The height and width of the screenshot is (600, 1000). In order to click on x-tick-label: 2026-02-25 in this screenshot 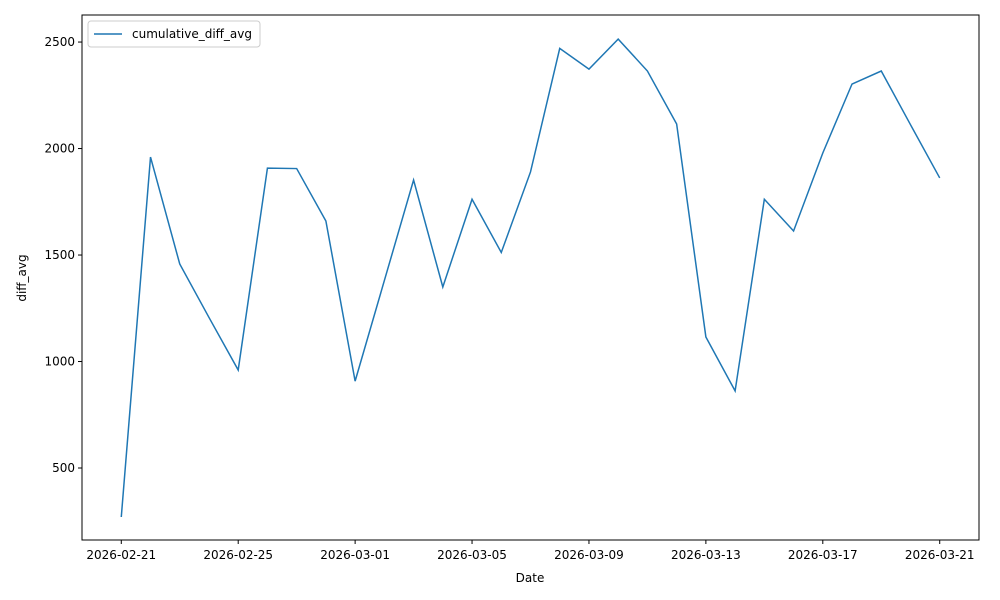, I will do `click(238, 555)`.